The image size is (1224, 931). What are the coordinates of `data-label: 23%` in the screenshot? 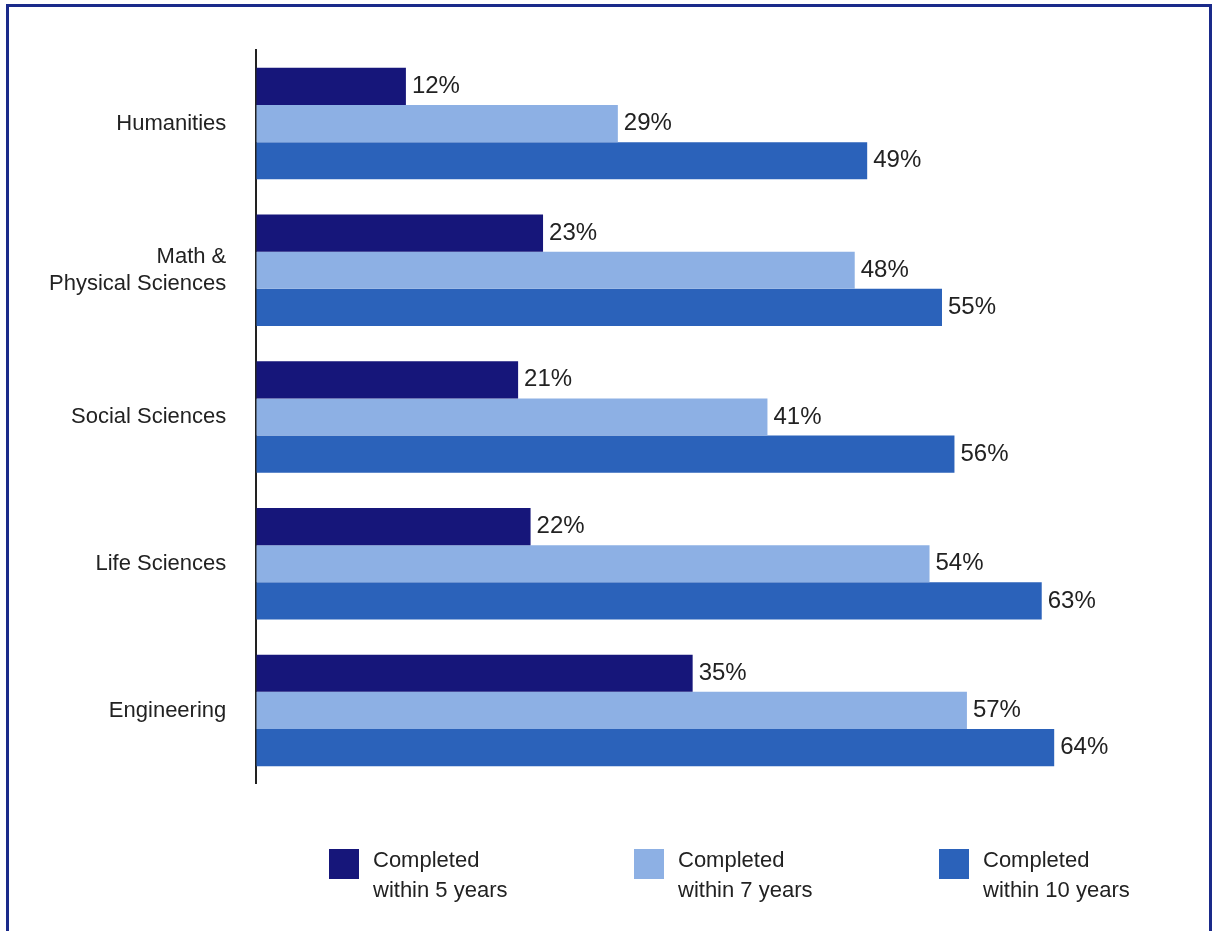 It's located at (573, 231).